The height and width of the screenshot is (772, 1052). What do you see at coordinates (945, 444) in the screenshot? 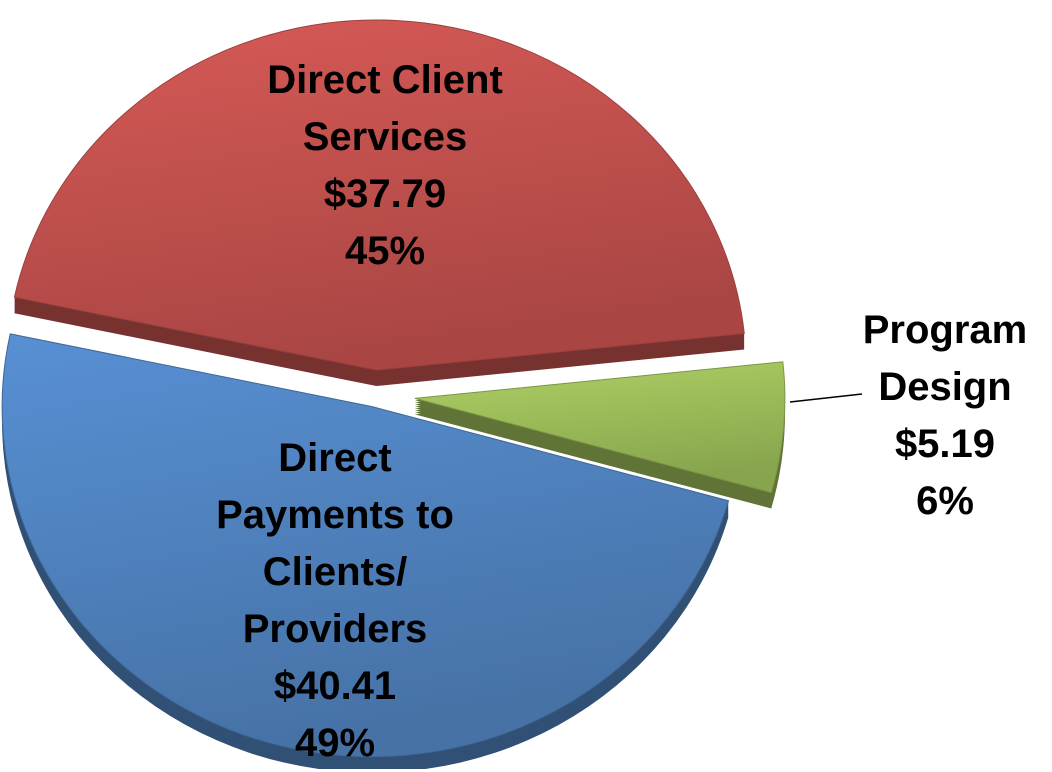
I see `amount-label: $5.19` at bounding box center [945, 444].